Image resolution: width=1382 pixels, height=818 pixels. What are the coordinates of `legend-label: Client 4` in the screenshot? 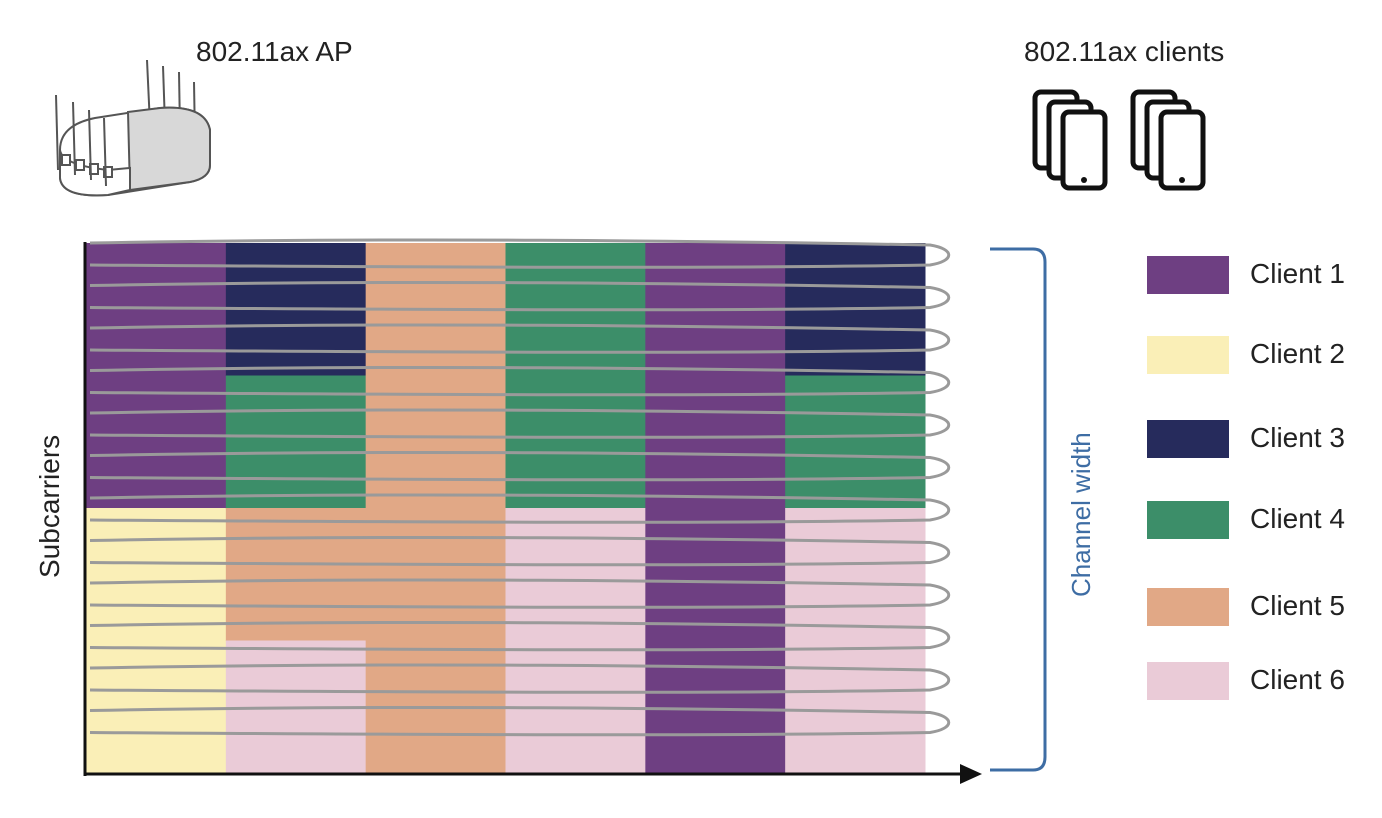 It's located at (1297, 518).